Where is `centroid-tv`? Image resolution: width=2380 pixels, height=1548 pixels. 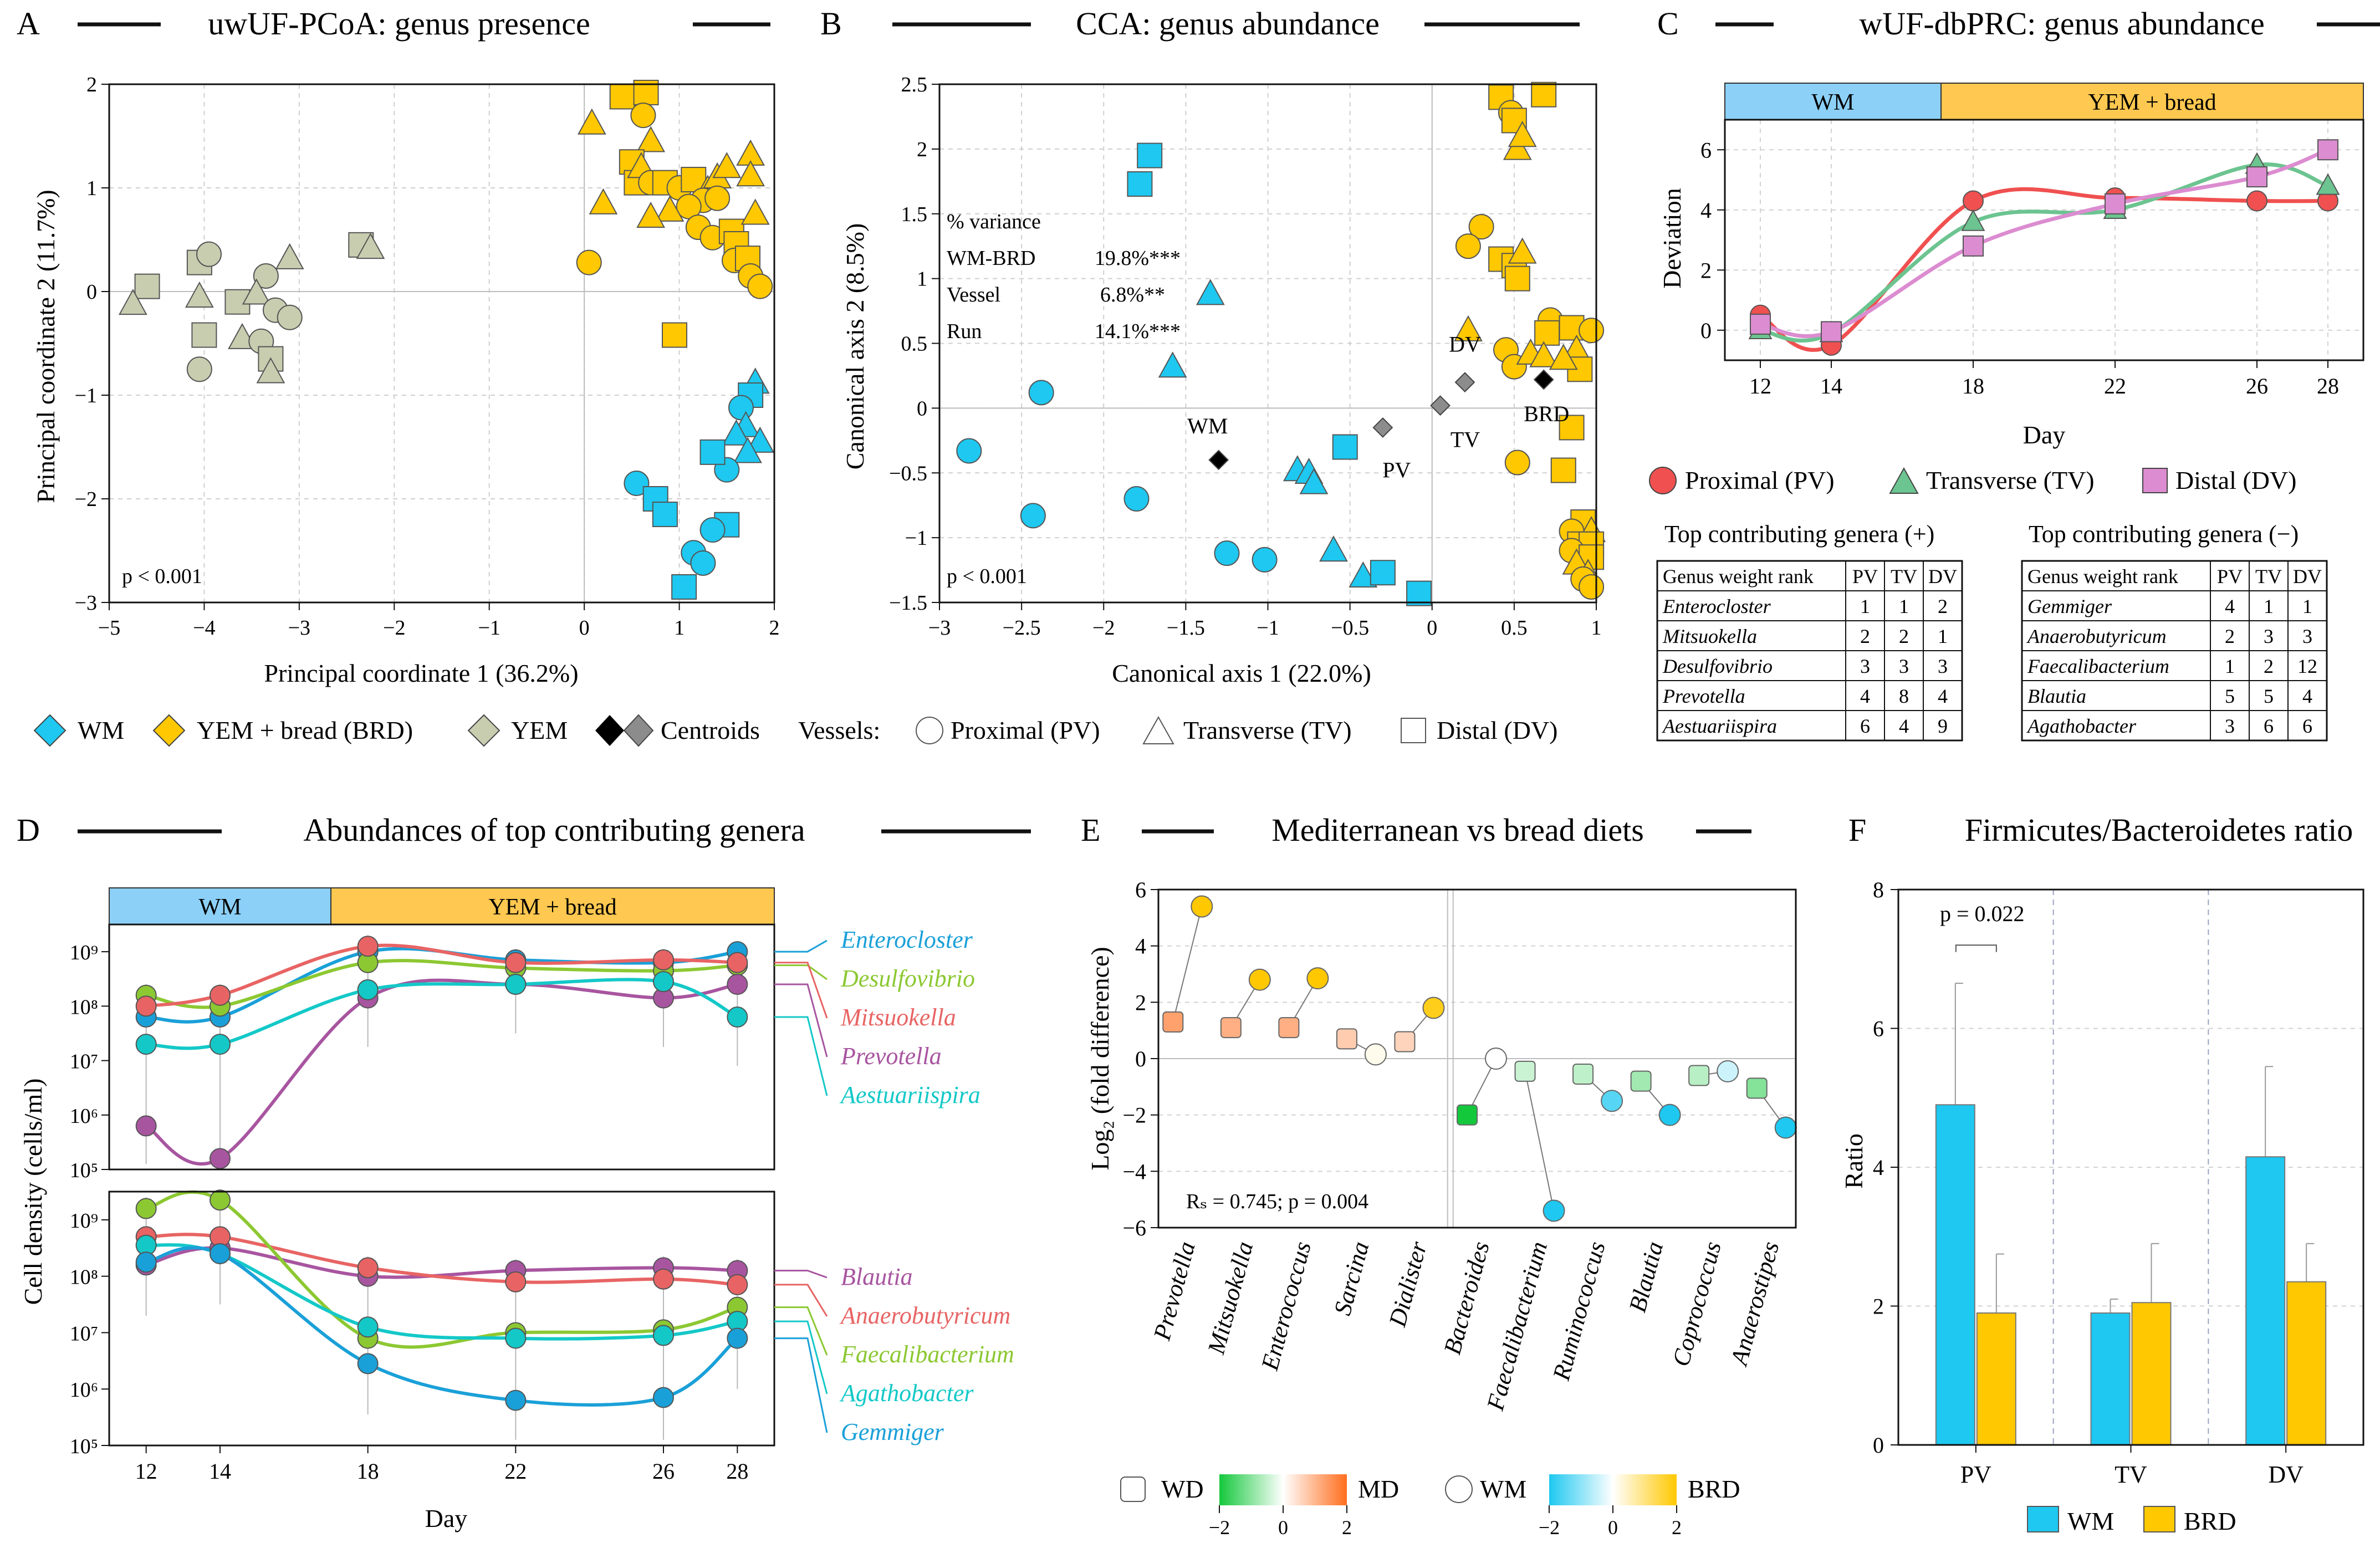 centroid-tv is located at coordinates (1440, 406).